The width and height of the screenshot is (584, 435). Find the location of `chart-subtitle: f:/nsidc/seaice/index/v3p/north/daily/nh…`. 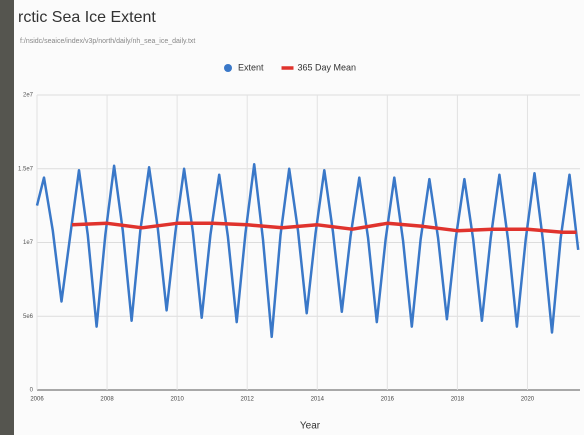

chart-subtitle: f:/nsidc/seaice/index/v3p/north/daily/nh… is located at coordinates (107, 41).